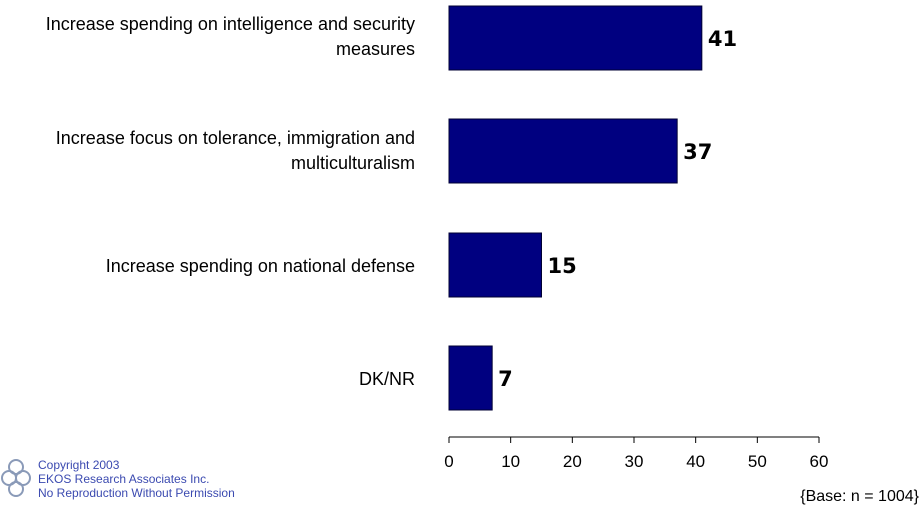 This screenshot has height=515, width=923. Describe the element at coordinates (386, 379) in the screenshot. I see `category-label-line: DK/NR` at that location.